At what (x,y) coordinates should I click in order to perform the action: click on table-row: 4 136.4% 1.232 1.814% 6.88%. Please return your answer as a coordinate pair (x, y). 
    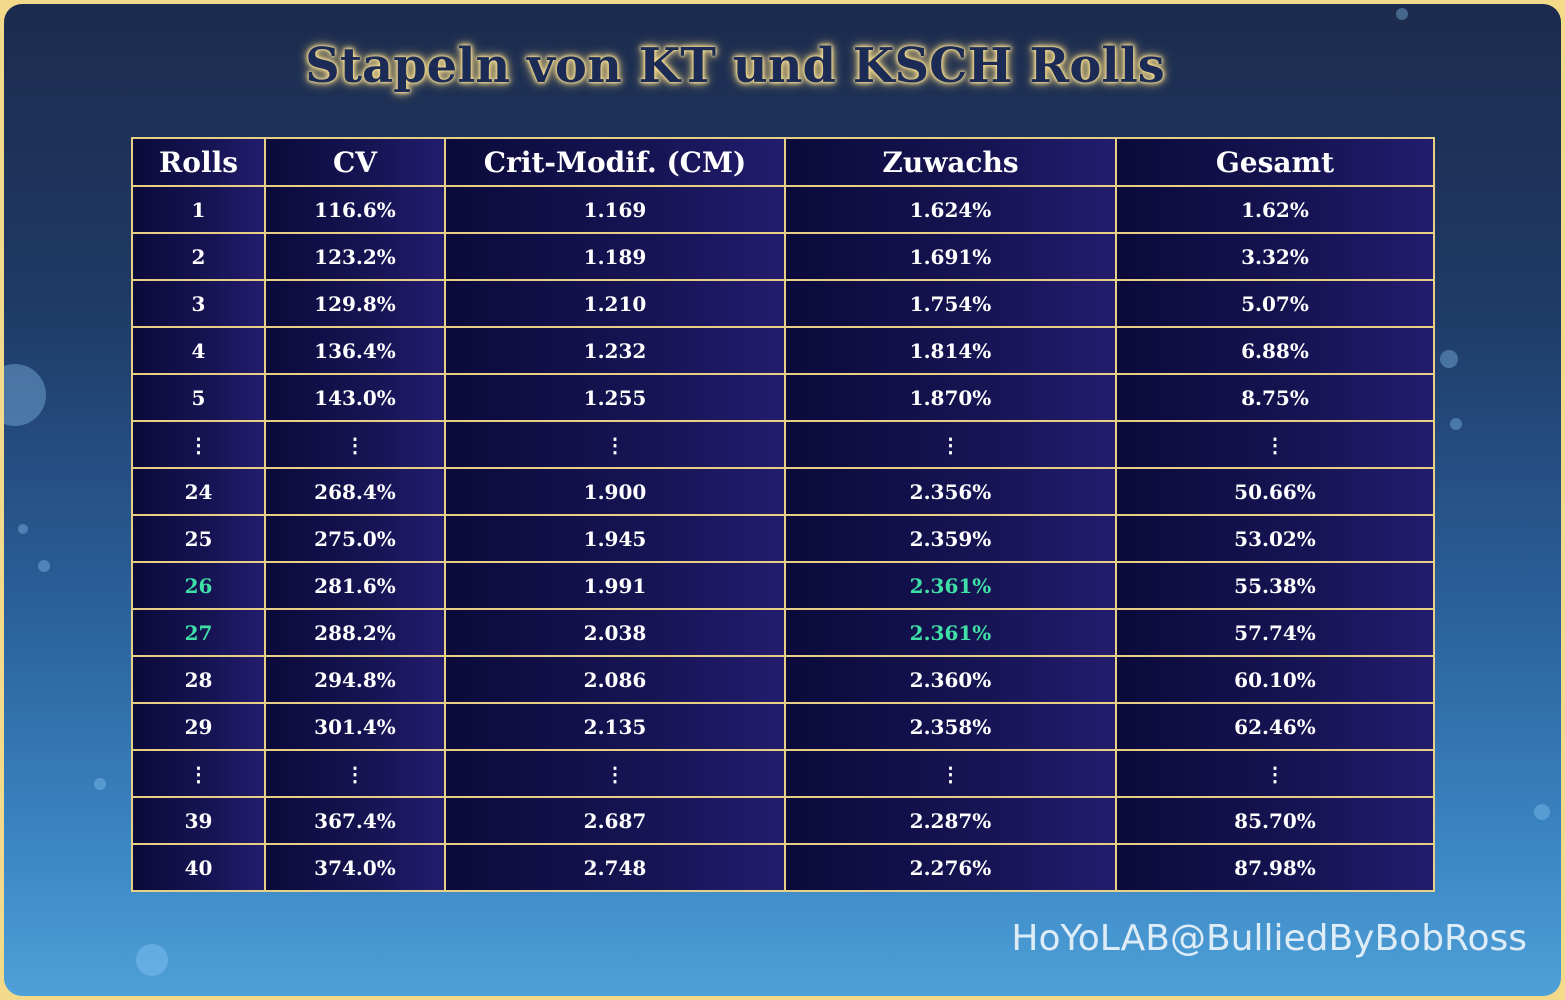
    Looking at the image, I should click on (783, 350).